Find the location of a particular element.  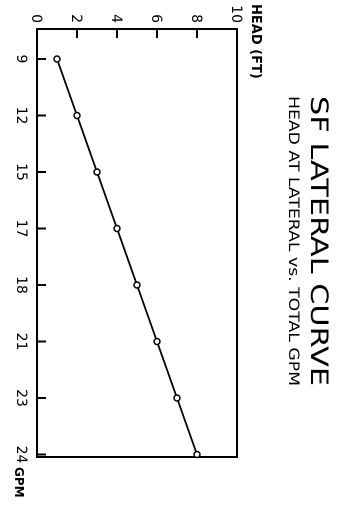

x-tick-label: 17 is located at coordinates (21, 229).